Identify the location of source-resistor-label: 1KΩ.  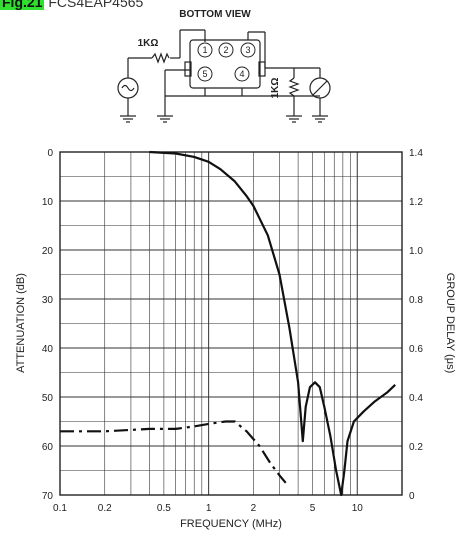
(148, 43).